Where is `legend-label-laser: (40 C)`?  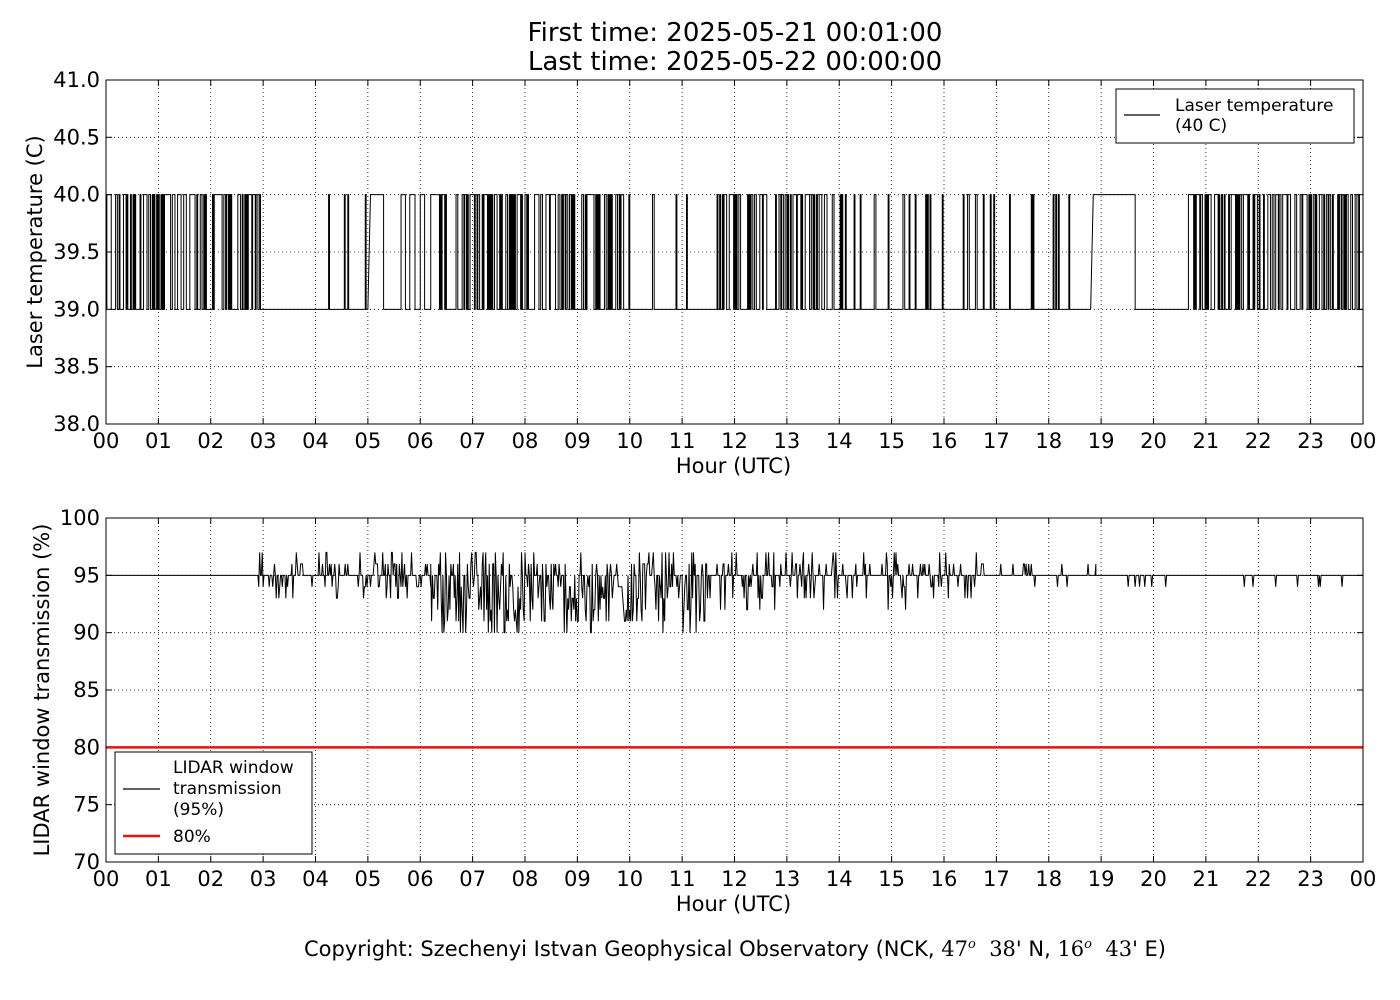 legend-label-laser: (40 C) is located at coordinates (1201, 126).